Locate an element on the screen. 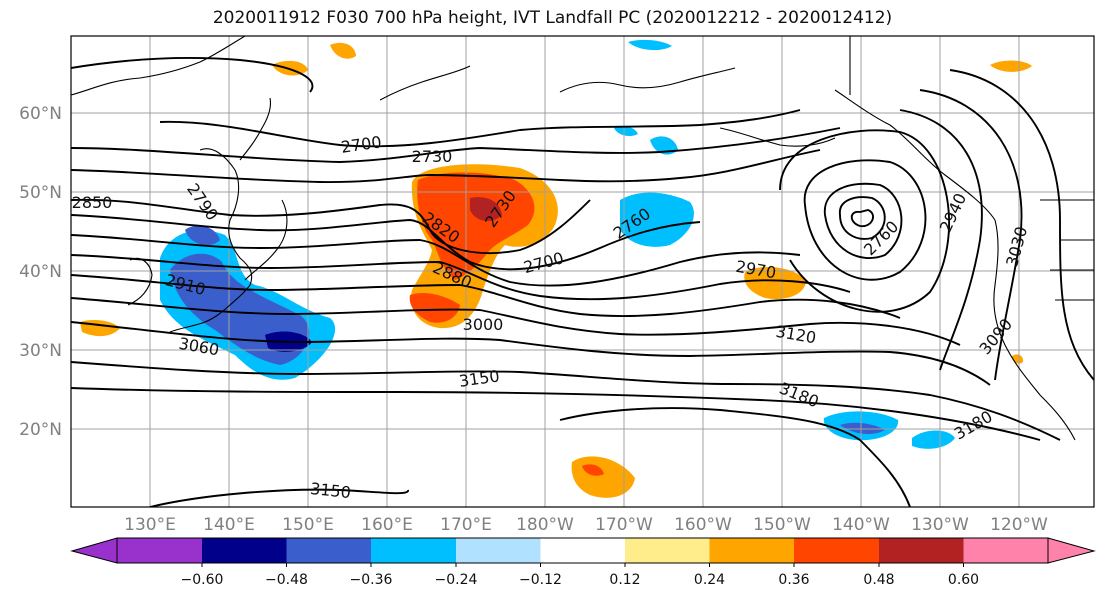 This screenshot has width=1105, height=601. colorbar-extend-max is located at coordinates (1071, 550).